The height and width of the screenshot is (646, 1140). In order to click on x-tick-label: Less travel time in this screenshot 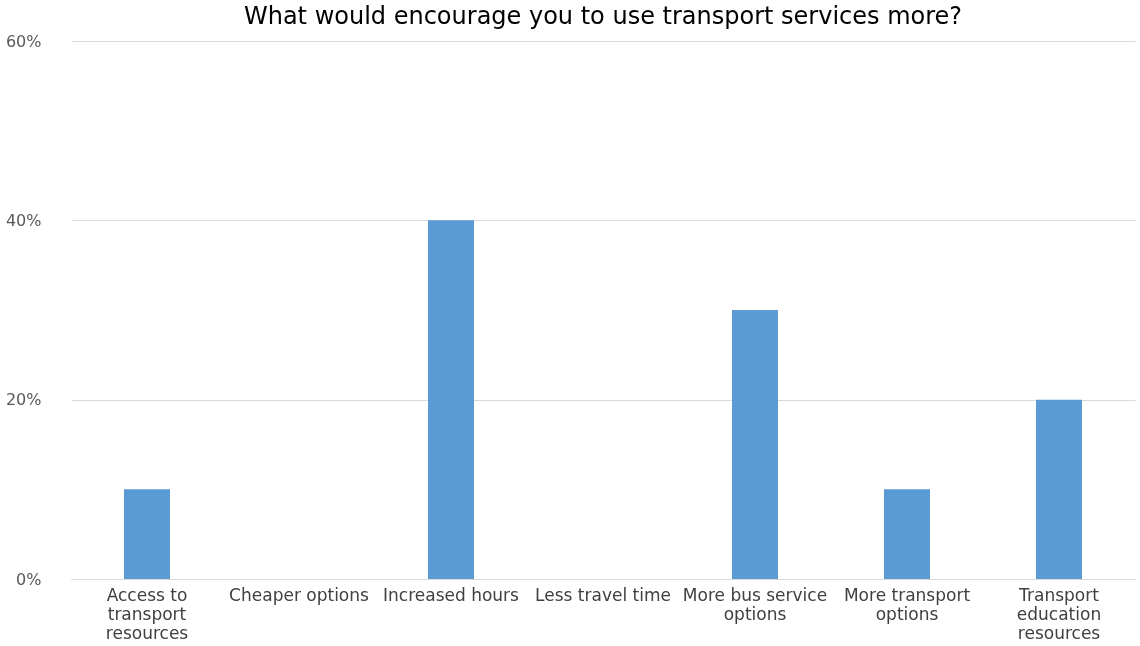, I will do `click(603, 594)`.